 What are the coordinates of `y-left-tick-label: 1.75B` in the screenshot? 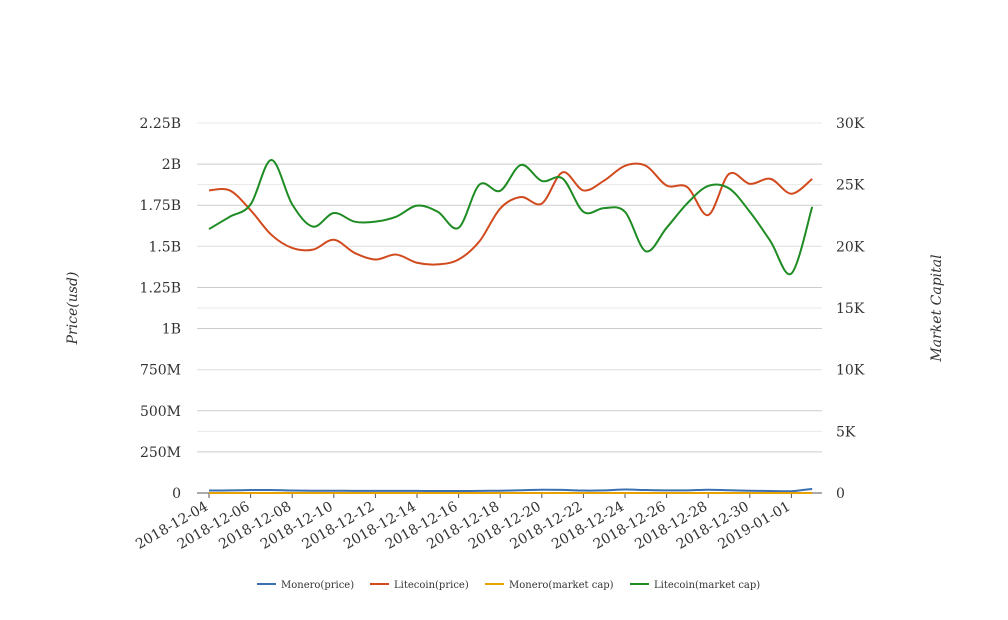 It's located at (160, 206).